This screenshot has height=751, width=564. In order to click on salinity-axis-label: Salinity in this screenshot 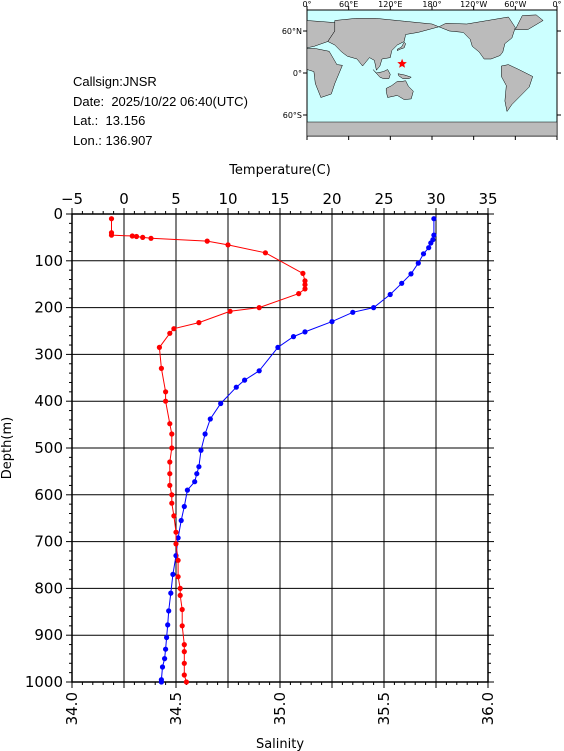, I will do `click(280, 744)`.